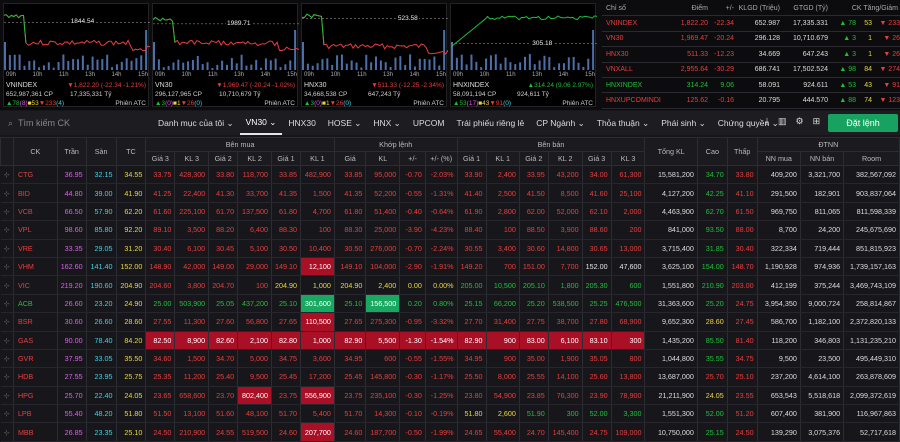 Image resolution: width=900 pixels, height=442 pixels. I want to click on breadth-ref: ■53, so click(33, 103).